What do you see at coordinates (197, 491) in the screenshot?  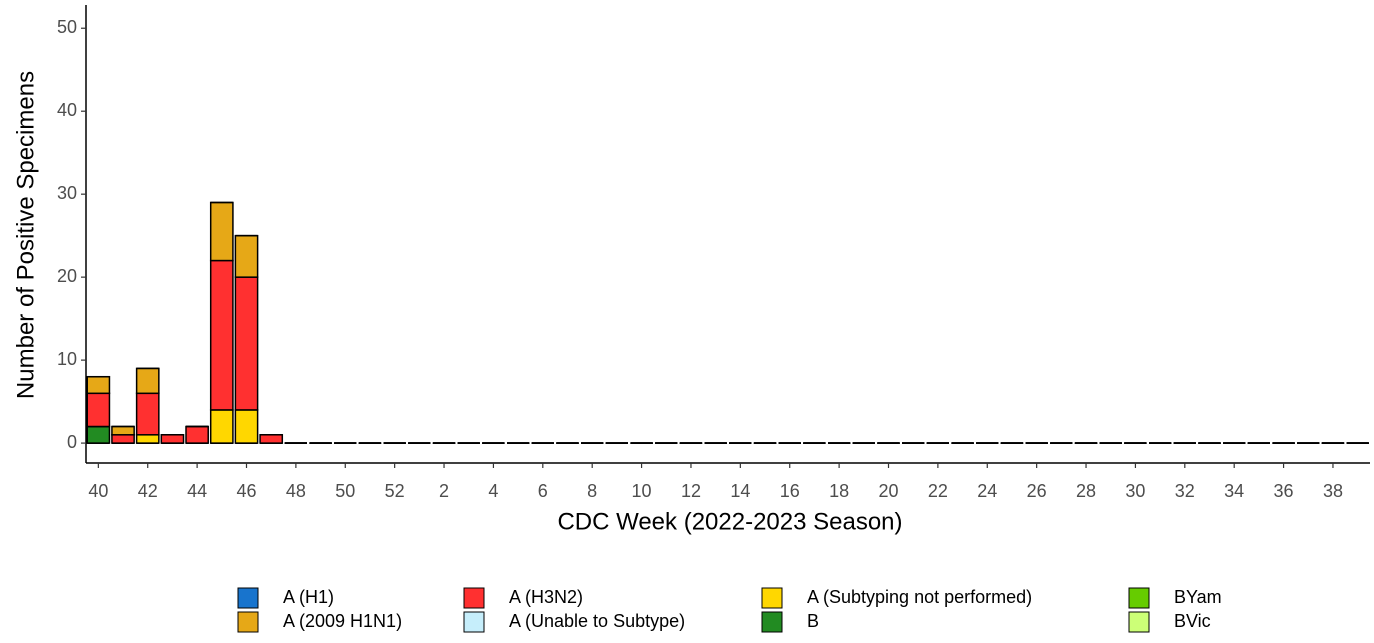 I see `x-tick-label: 44` at bounding box center [197, 491].